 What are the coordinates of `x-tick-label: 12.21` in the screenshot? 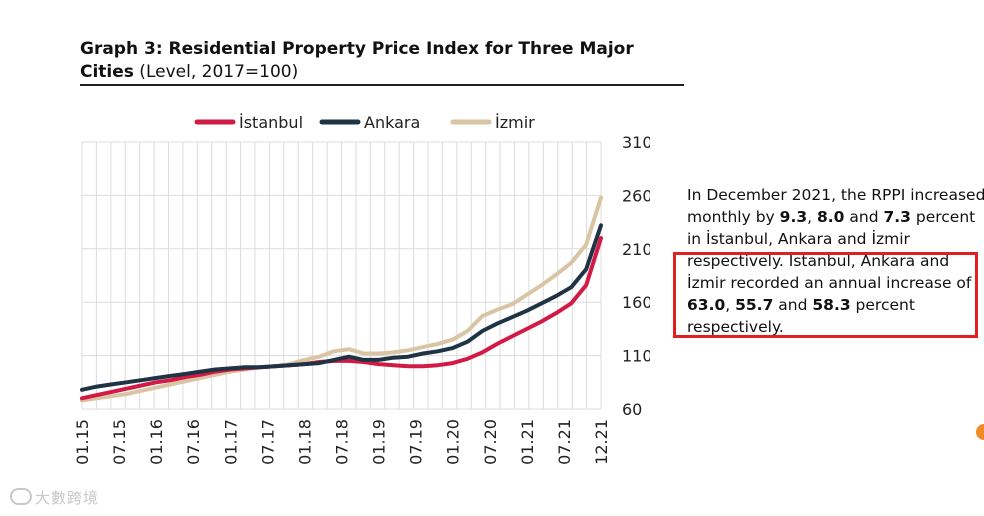 It's located at (601, 442).